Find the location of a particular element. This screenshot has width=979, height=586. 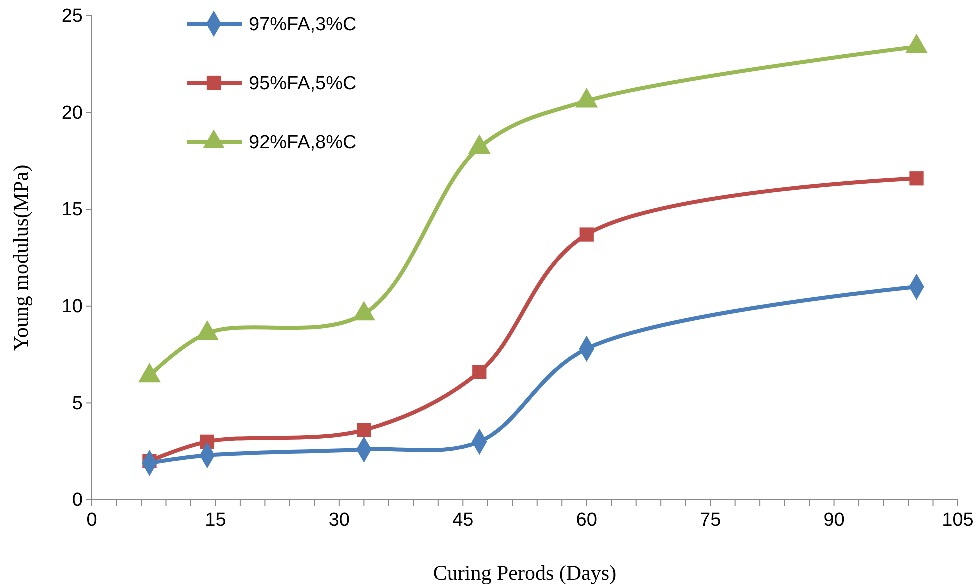

x-tick-label: 105 is located at coordinates (958, 521).